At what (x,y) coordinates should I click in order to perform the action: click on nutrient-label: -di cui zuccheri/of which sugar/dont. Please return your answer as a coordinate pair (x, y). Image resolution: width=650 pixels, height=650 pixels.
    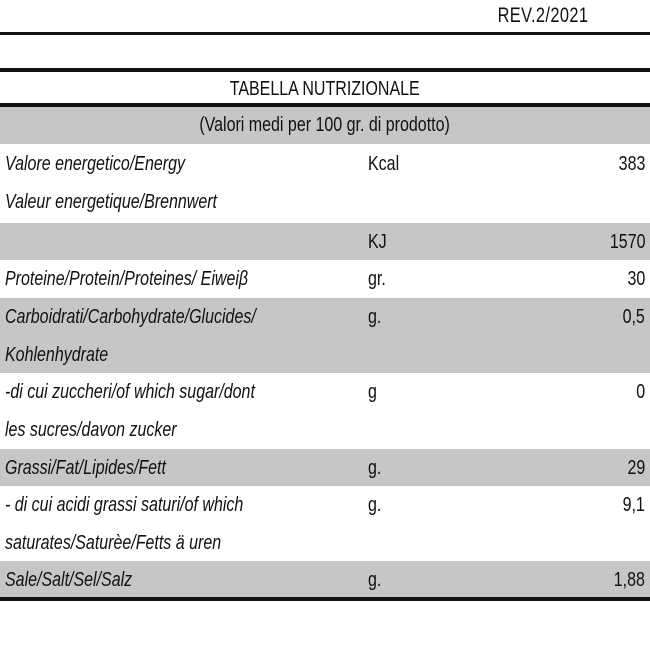
    Looking at the image, I should click on (130, 392).